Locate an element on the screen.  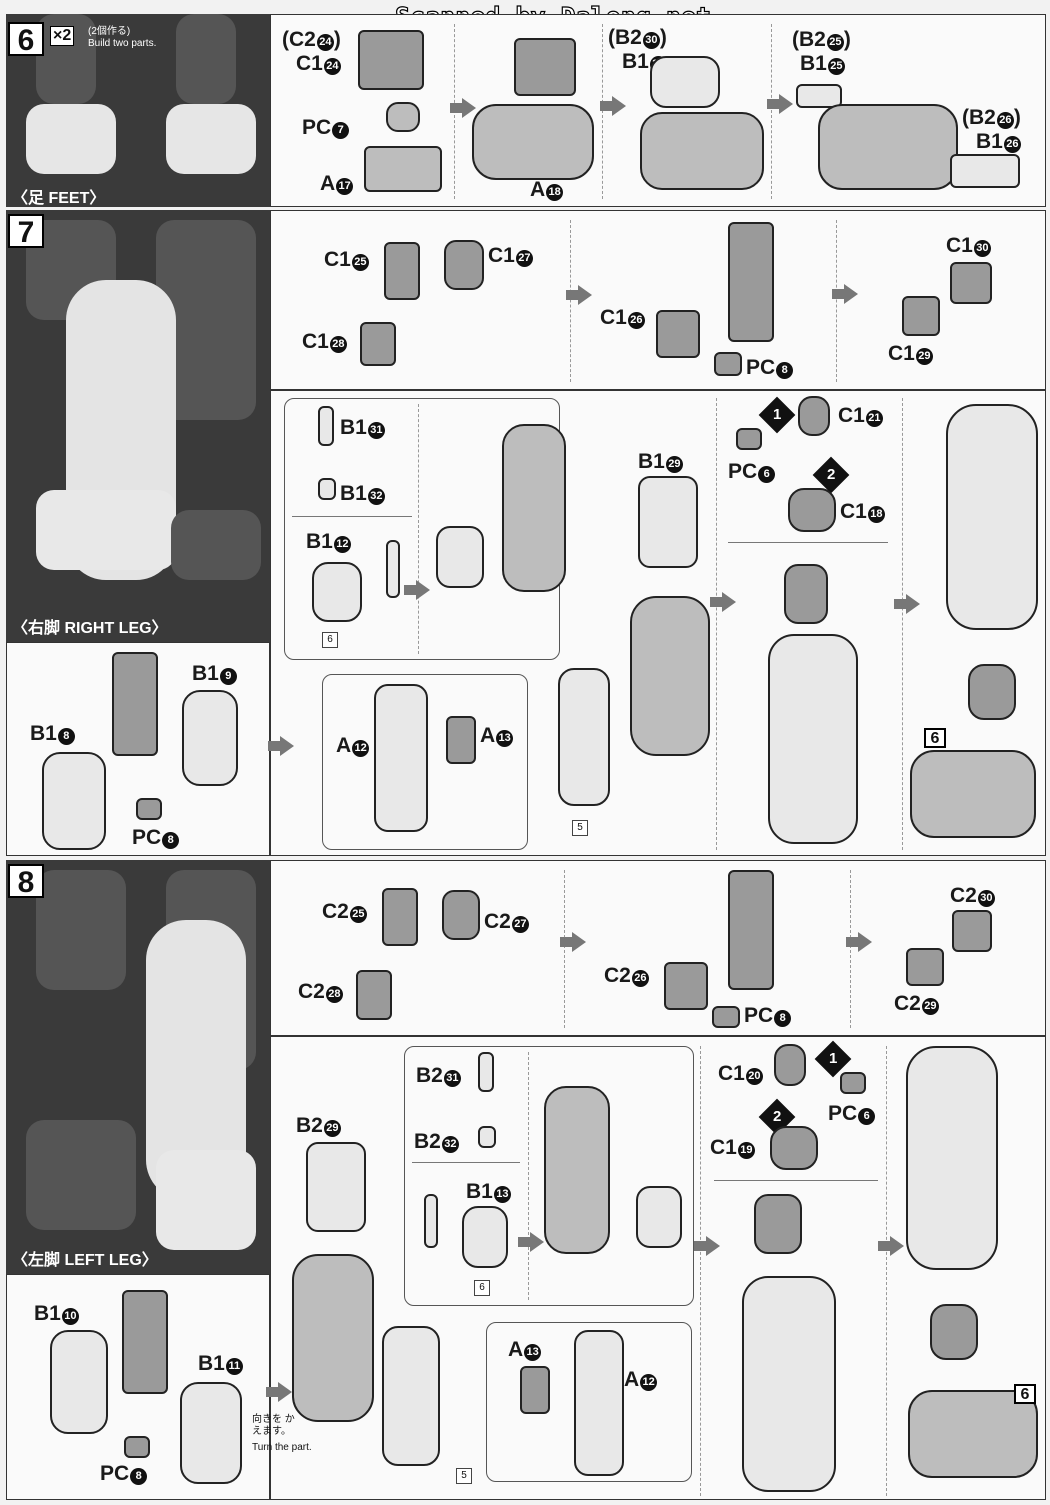
step8-label-b1-10: B1 10 is located at coordinates (56, 1314).